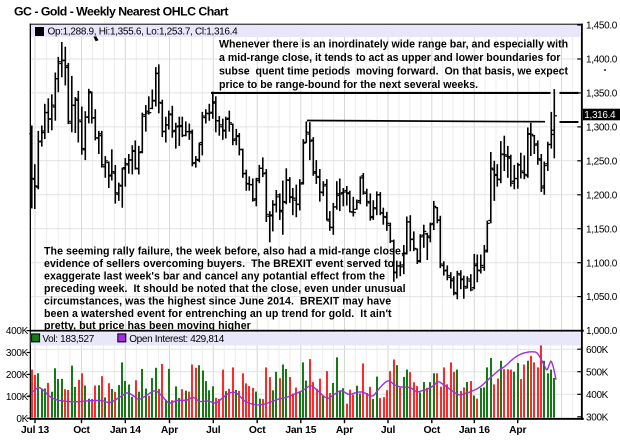  I want to click on svg-text: 1,316.4, so click(600, 115).